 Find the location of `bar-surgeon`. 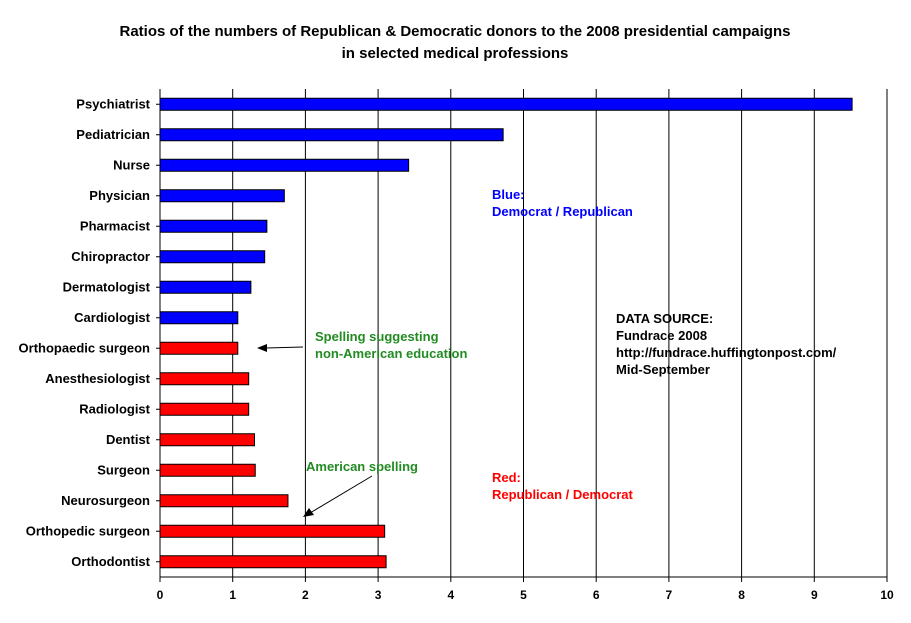

bar-surgeon is located at coordinates (207, 470).